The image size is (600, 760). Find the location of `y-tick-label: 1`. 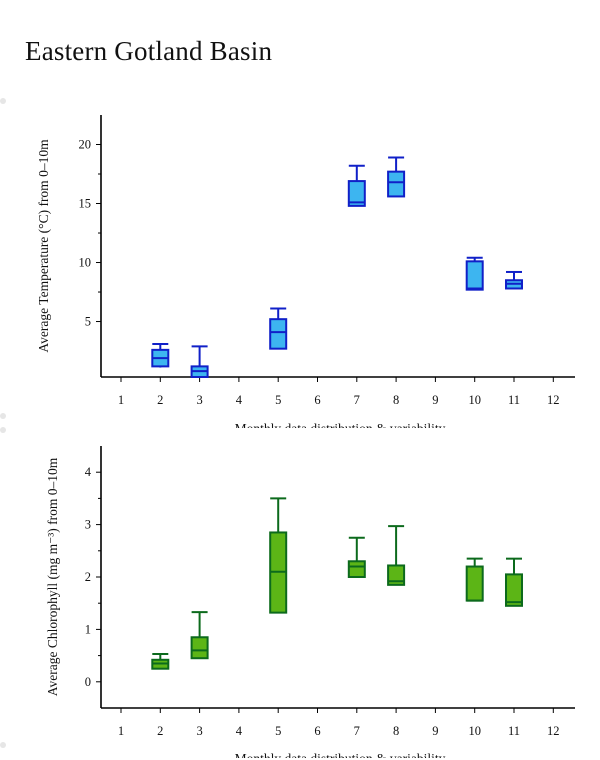

y-tick-label: 1 is located at coordinates (88, 629).